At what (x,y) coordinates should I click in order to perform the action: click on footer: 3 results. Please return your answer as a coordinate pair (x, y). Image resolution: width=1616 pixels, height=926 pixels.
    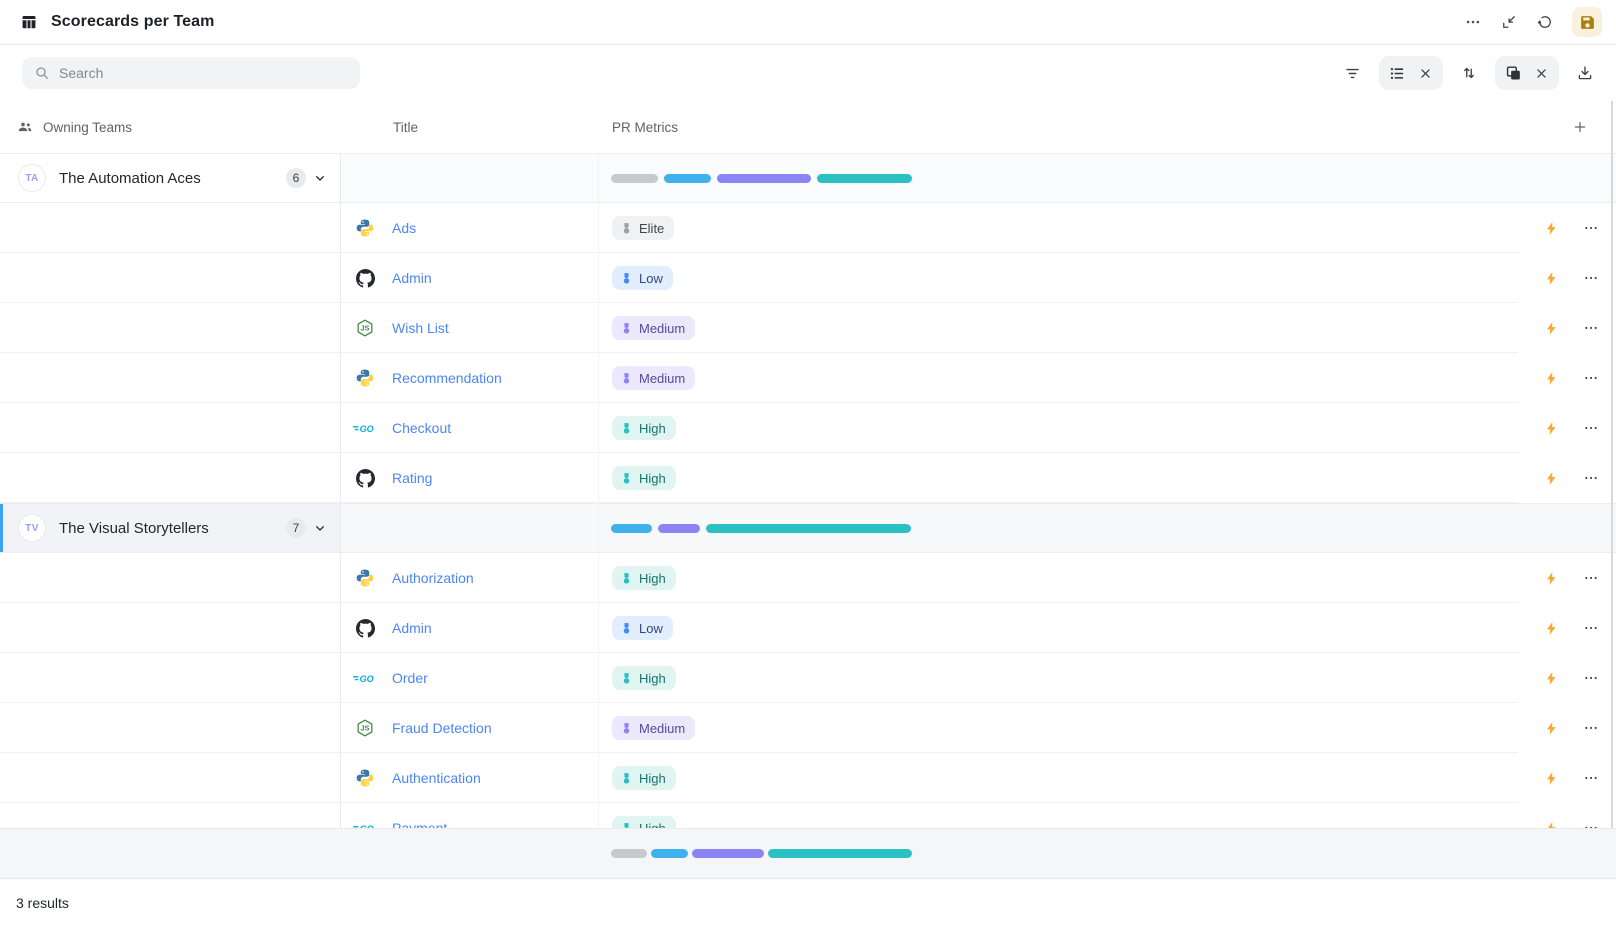
    Looking at the image, I should click on (808, 902).